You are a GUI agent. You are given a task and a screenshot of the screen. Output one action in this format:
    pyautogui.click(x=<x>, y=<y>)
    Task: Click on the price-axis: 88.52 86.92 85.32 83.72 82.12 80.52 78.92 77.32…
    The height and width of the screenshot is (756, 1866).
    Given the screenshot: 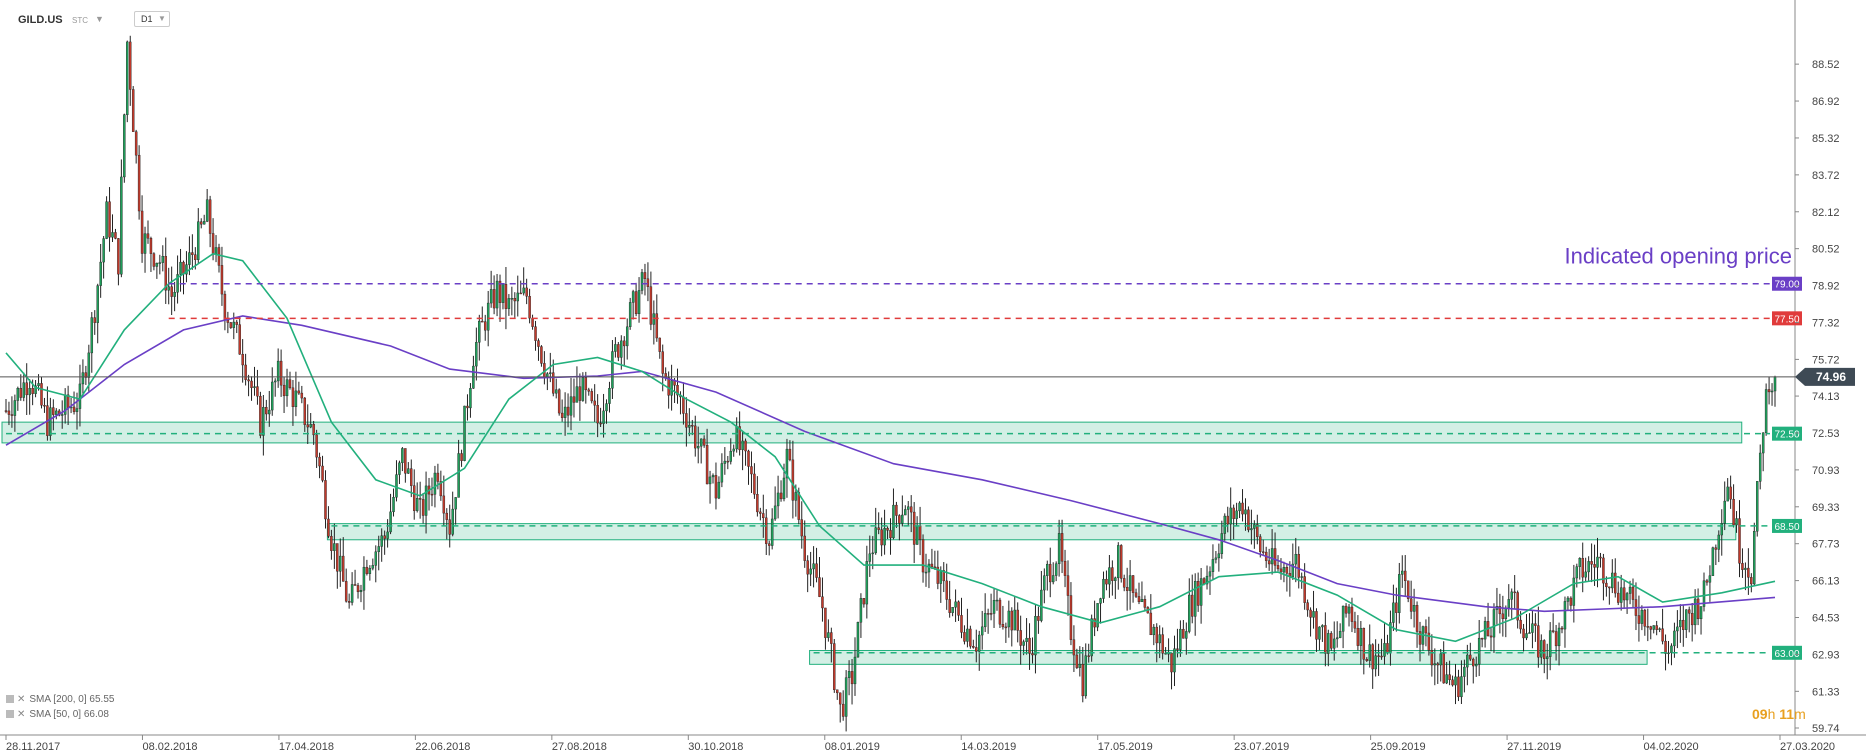 What is the action you would take?
    pyautogui.click(x=1817, y=397)
    